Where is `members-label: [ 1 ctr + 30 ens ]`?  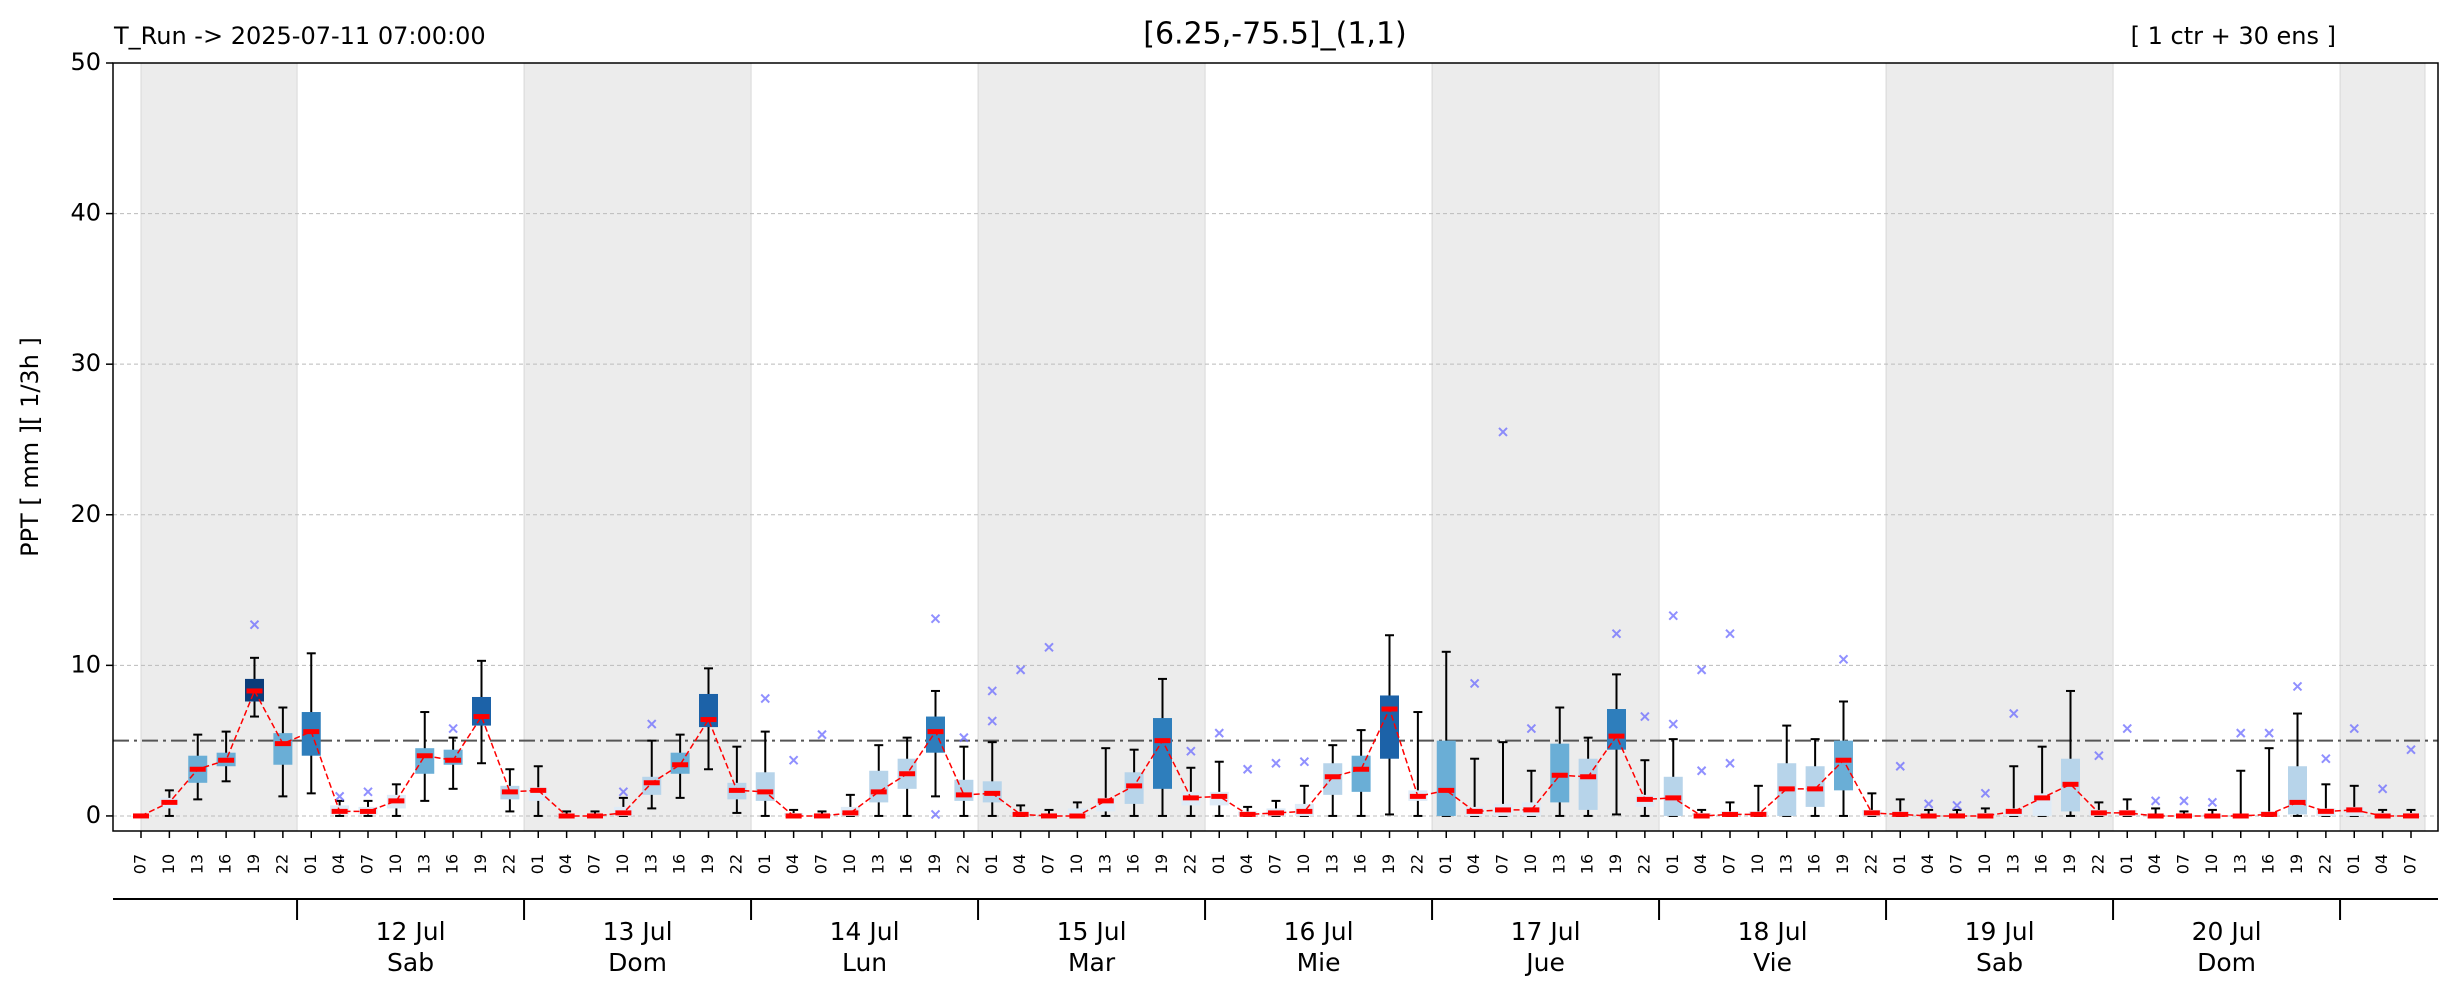 members-label: [ 1 ctr + 30 ens ] is located at coordinates (2233, 36).